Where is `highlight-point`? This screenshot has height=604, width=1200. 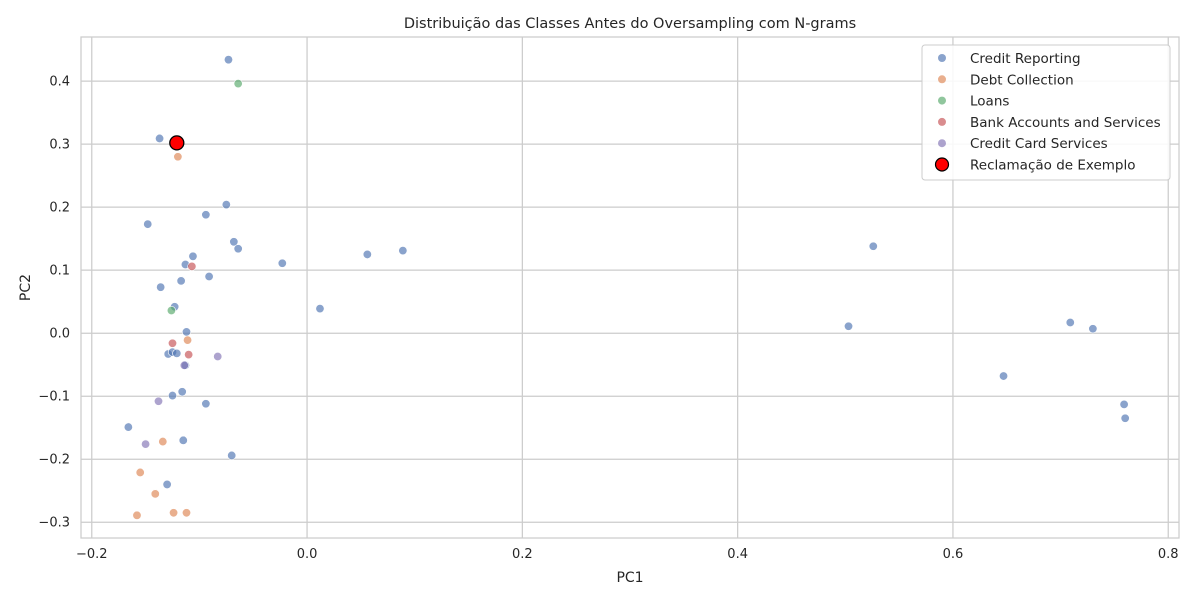 highlight-point is located at coordinates (177, 143).